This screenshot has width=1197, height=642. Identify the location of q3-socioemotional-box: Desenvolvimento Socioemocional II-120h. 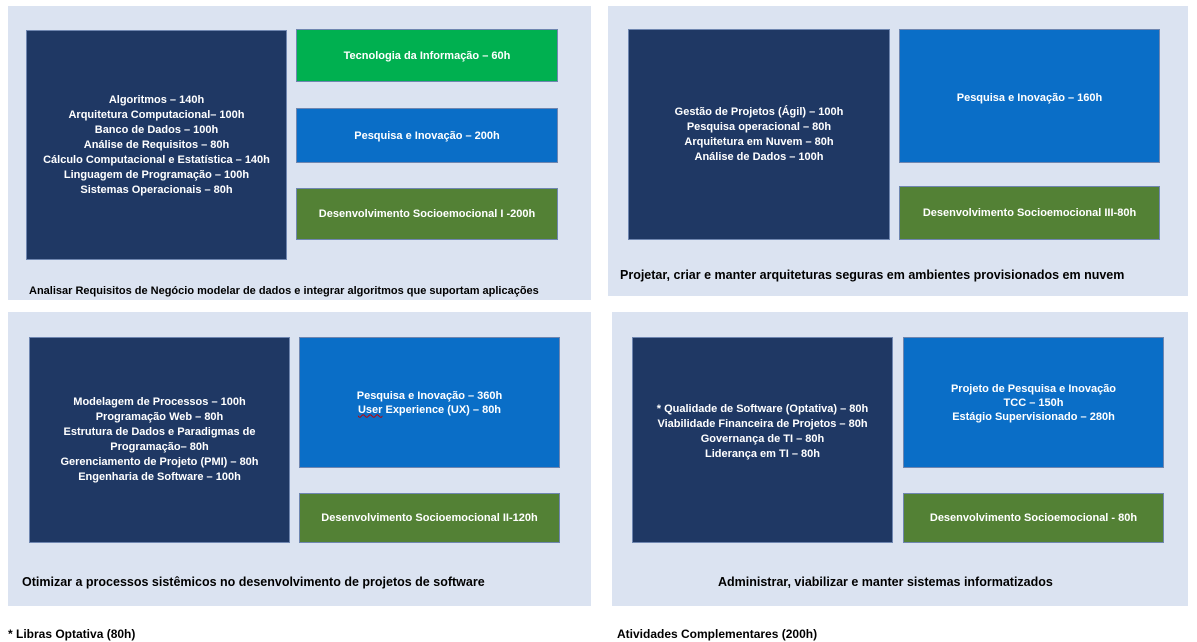
(429, 518).